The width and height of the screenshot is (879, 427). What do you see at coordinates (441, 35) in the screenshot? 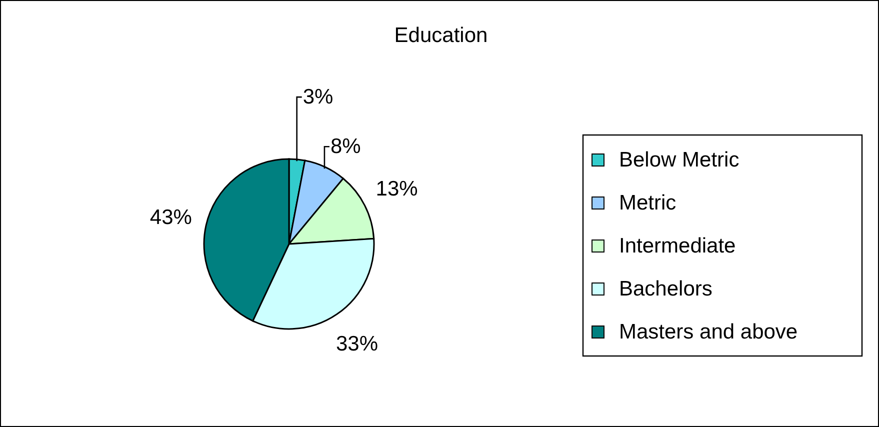
I see `chart-title: Education` at bounding box center [441, 35].